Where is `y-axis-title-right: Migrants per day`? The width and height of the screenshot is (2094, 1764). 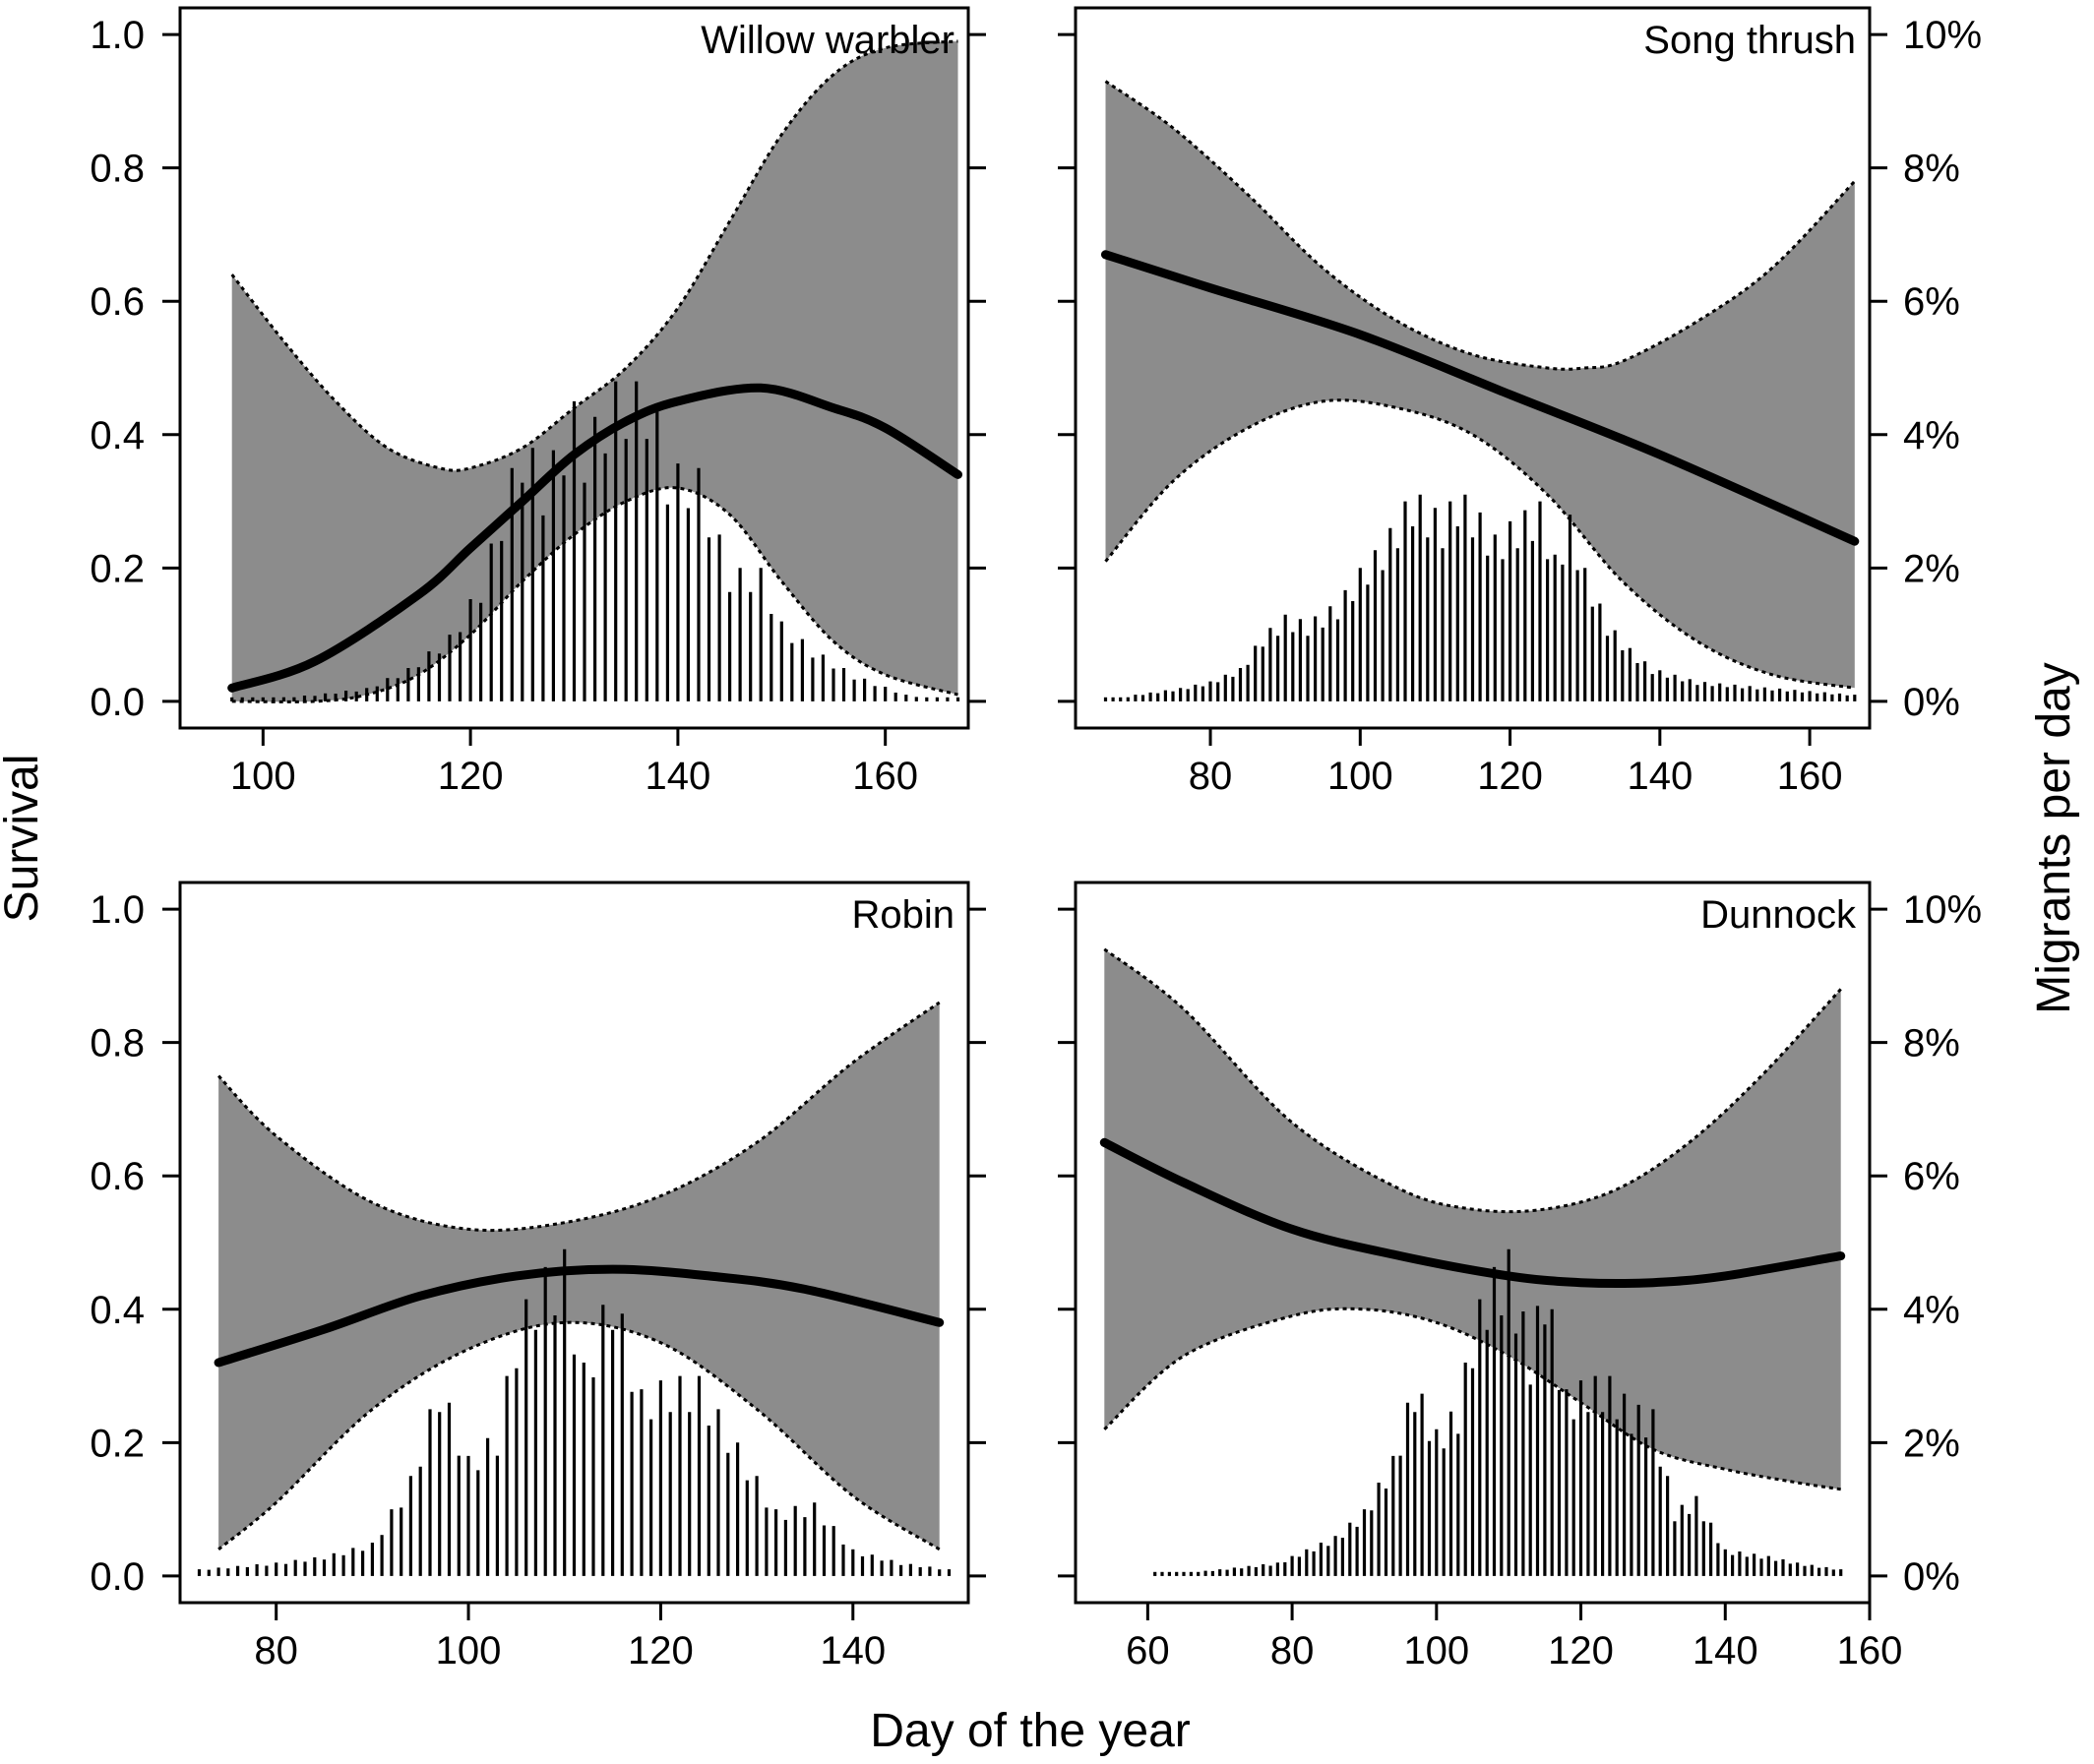
y-axis-title-right: Migrants per day is located at coordinates (2054, 838).